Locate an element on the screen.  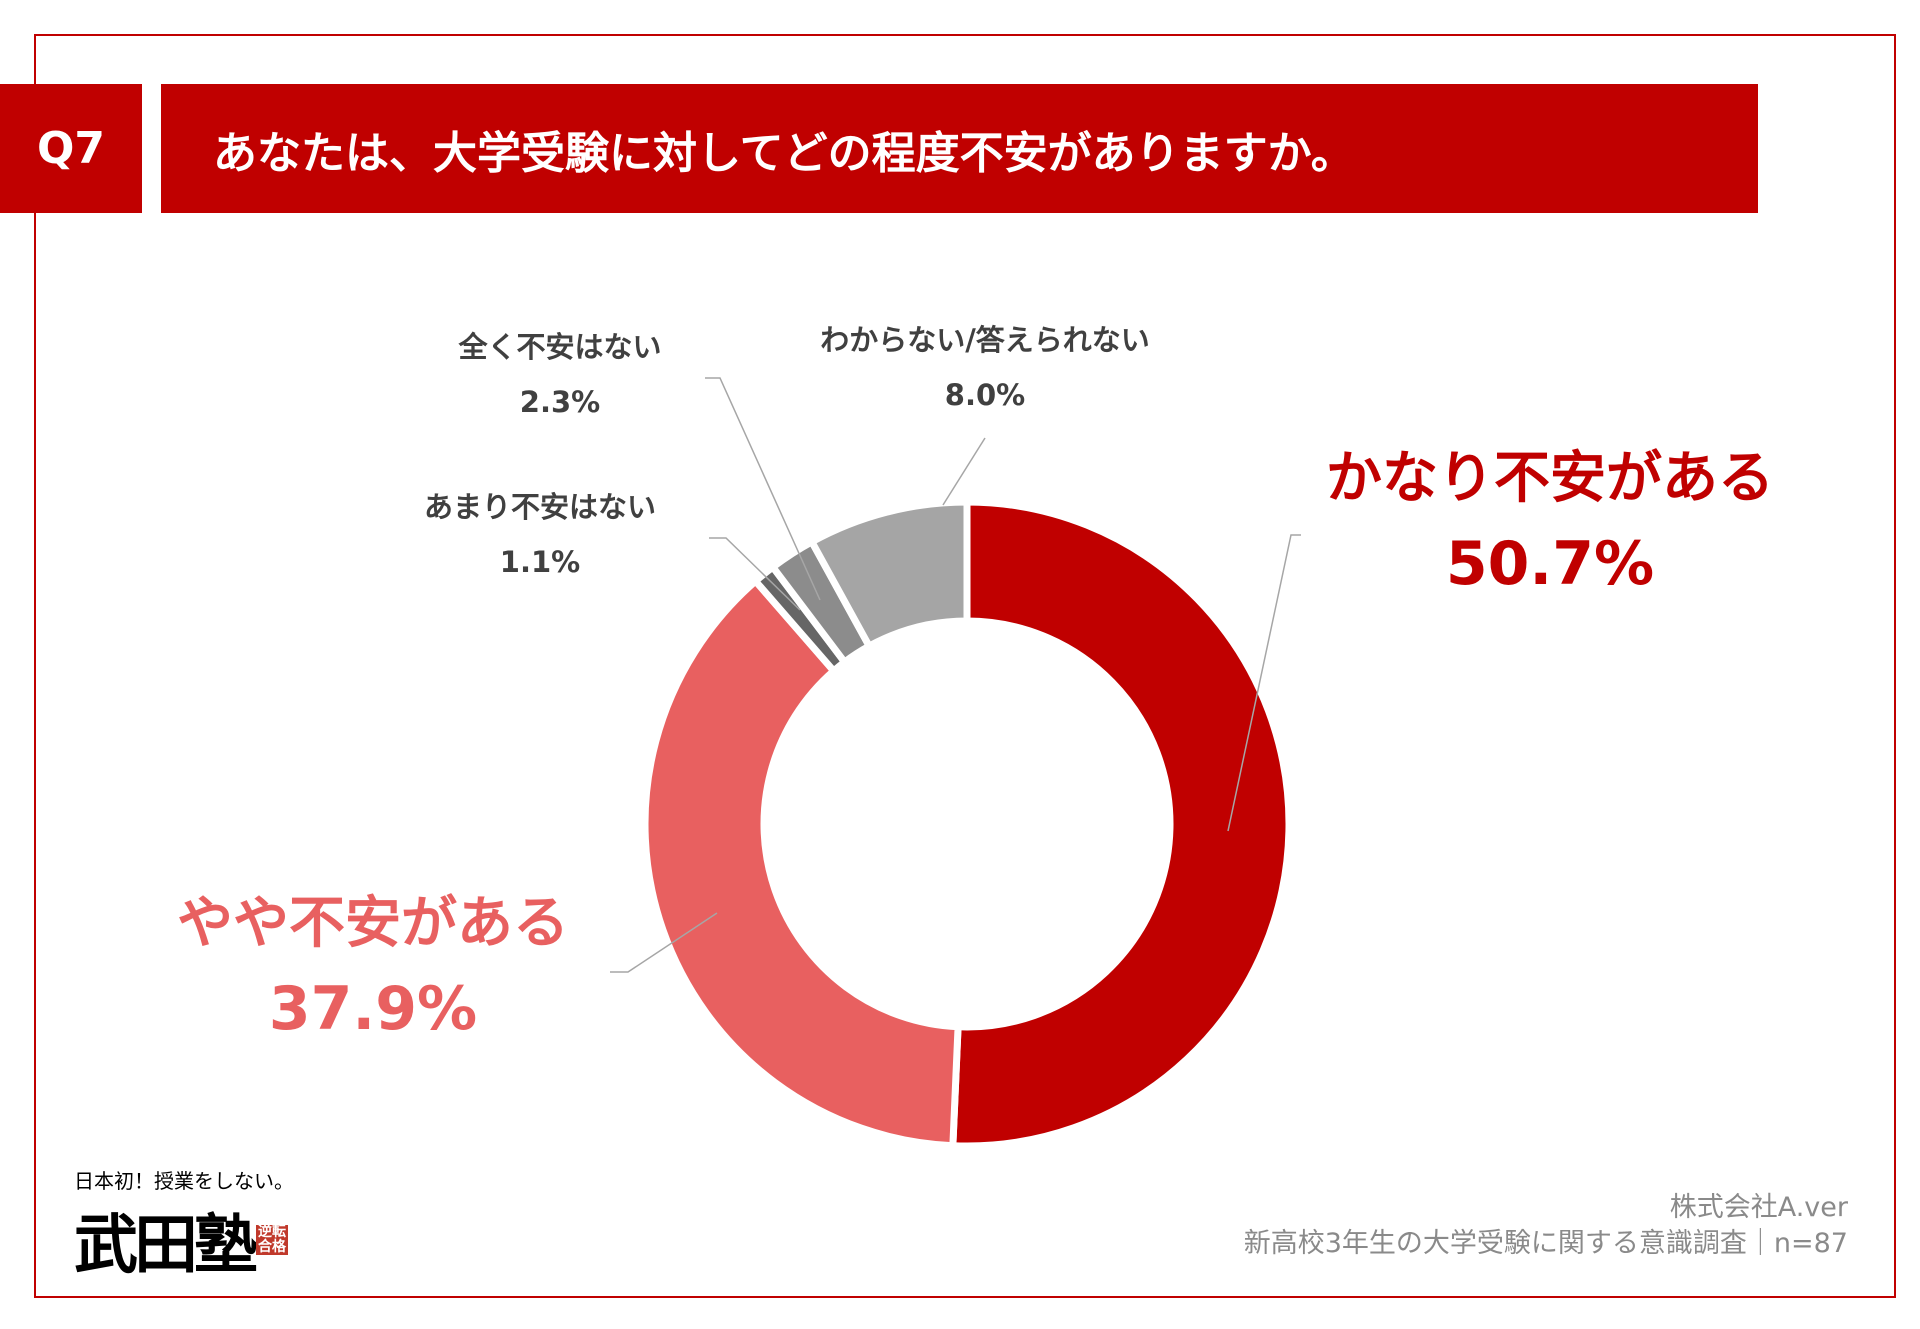
slice-label-2: あまり不安はない 1.1% is located at coordinates (540, 535).